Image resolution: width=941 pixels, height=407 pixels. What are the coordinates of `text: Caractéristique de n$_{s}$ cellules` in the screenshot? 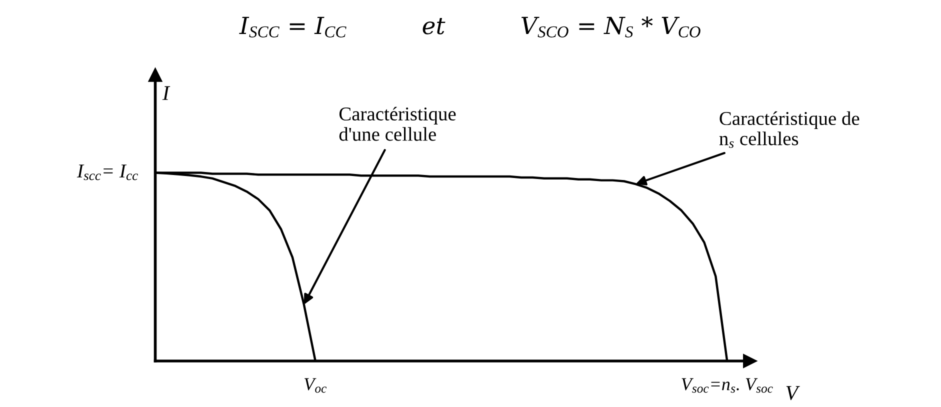 It's located at (789, 129).